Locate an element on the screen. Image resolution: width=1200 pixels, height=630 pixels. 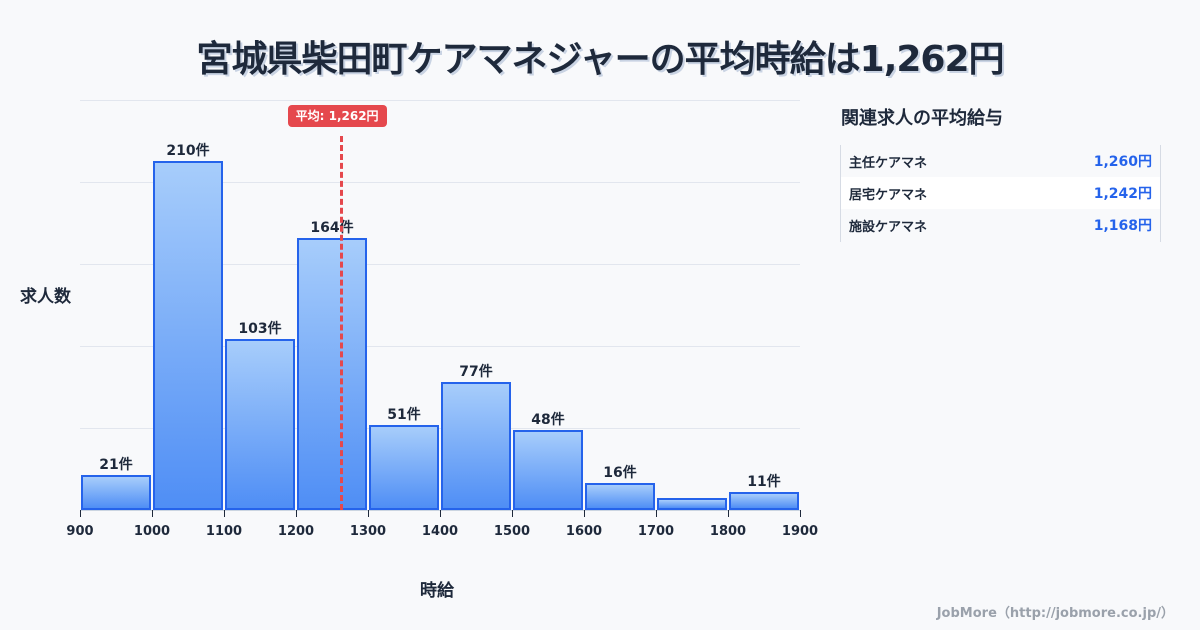
bar-value-label: 103件 is located at coordinates (260, 329).